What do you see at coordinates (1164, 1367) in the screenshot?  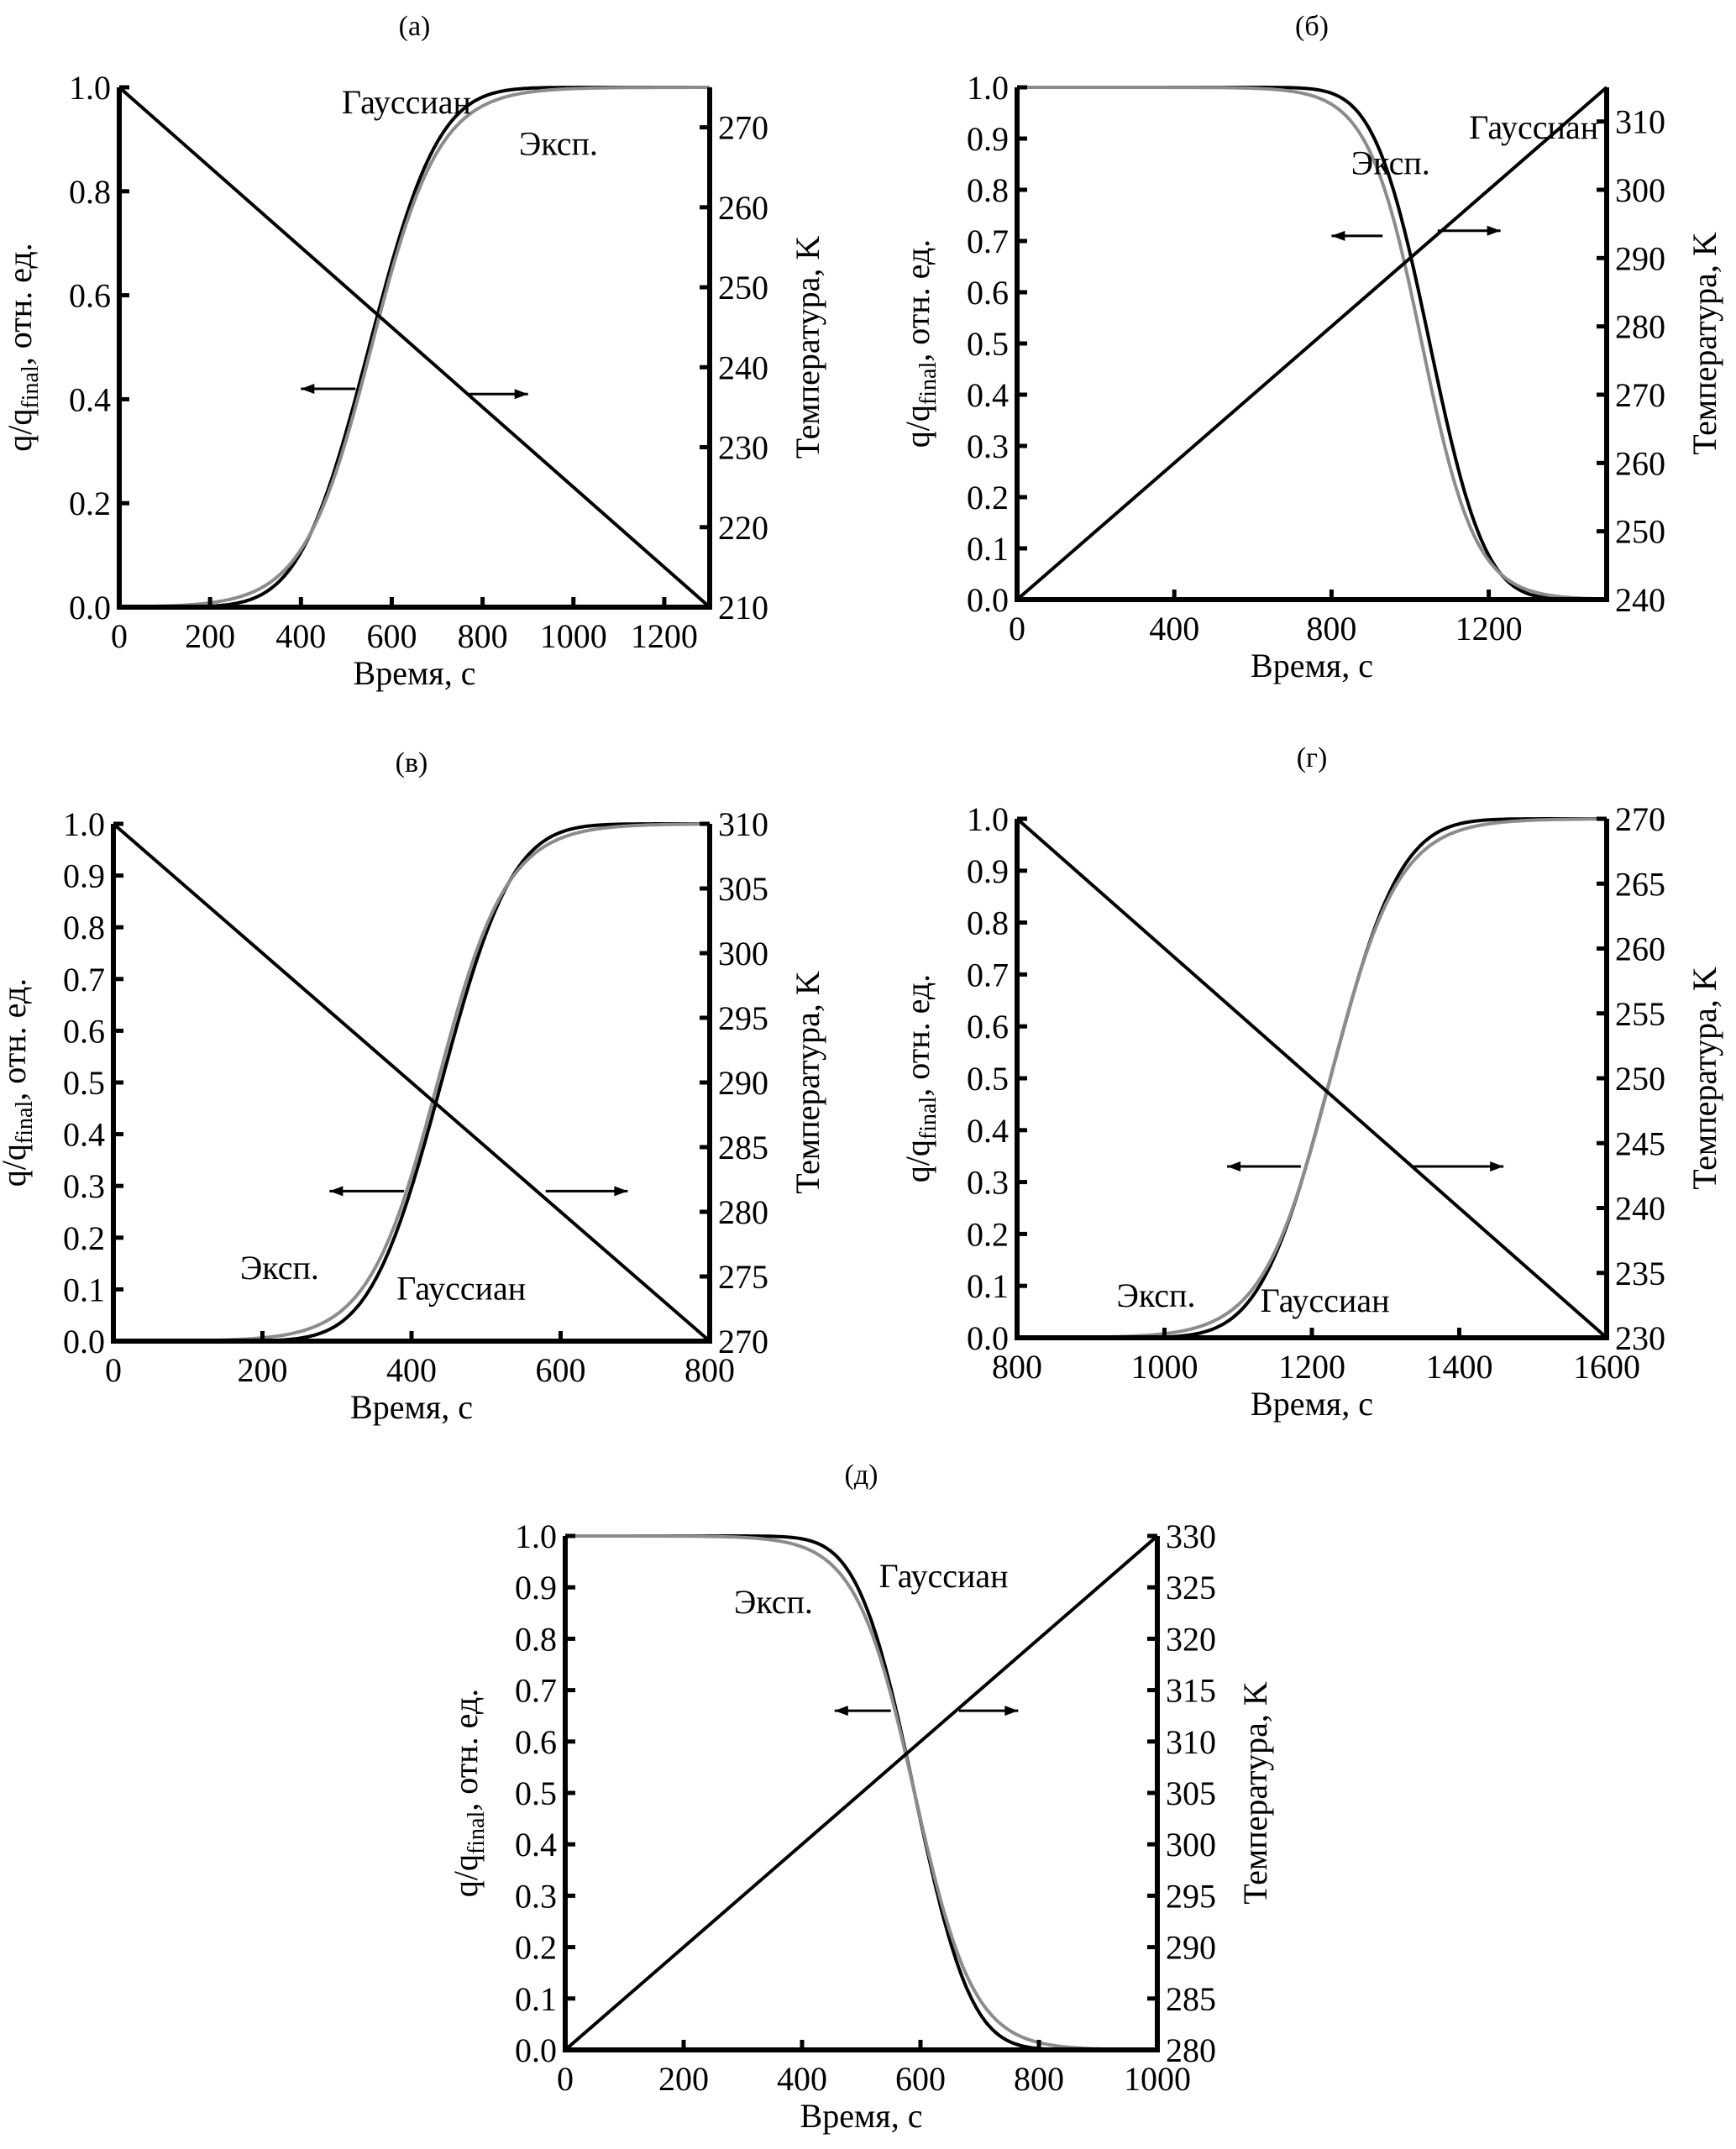 I see `x-tick-label: 1000` at bounding box center [1164, 1367].